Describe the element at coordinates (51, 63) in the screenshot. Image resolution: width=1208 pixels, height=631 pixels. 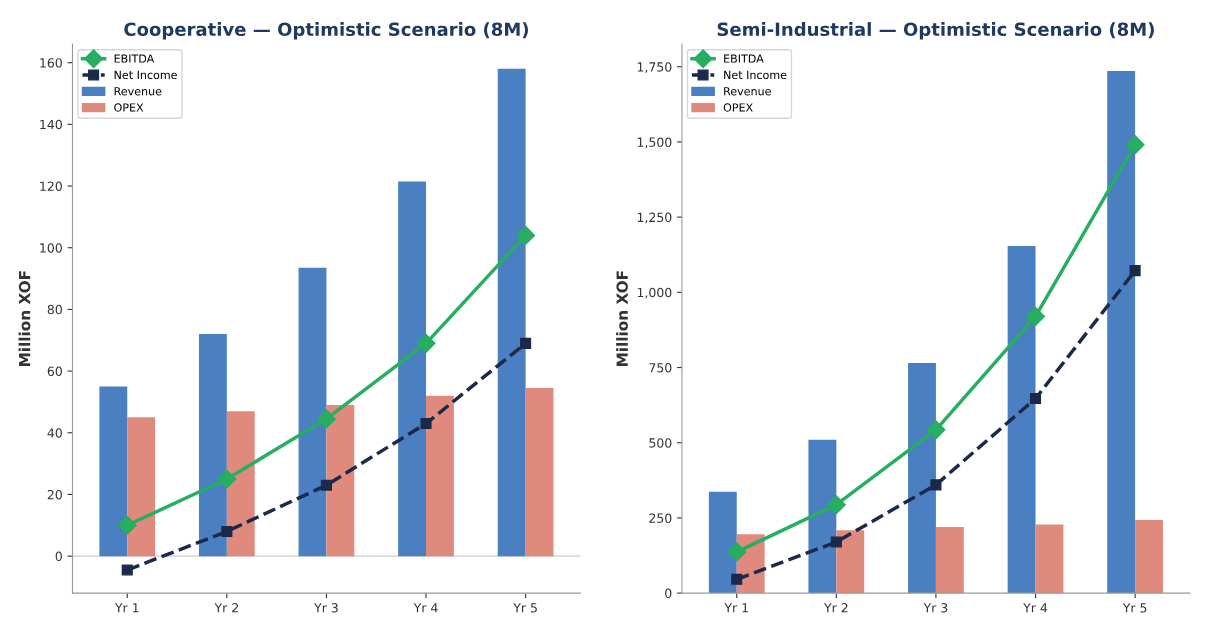
I see `y-tick-label: 160` at that location.